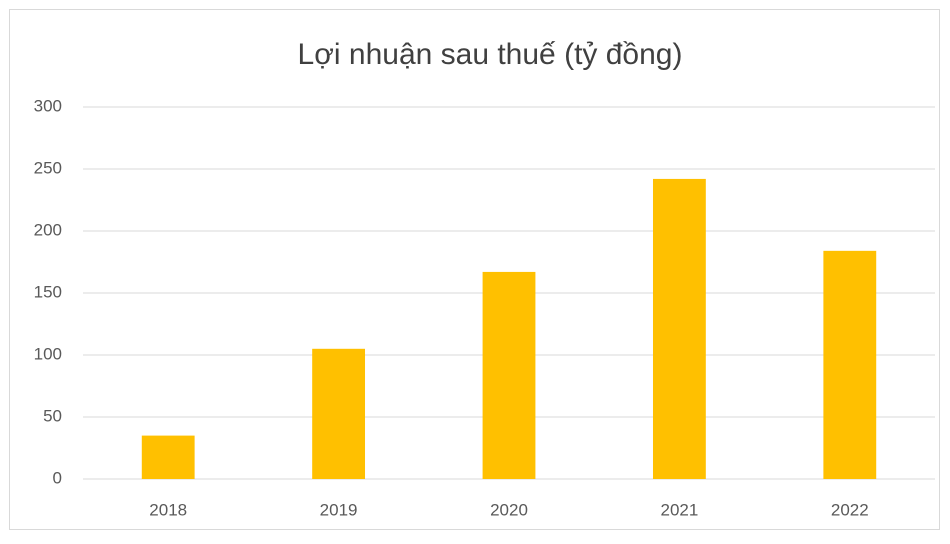 Image resolution: width=950 pixels, height=544 pixels. Describe the element at coordinates (850, 509) in the screenshot. I see `x-tick-label: 2022` at that location.